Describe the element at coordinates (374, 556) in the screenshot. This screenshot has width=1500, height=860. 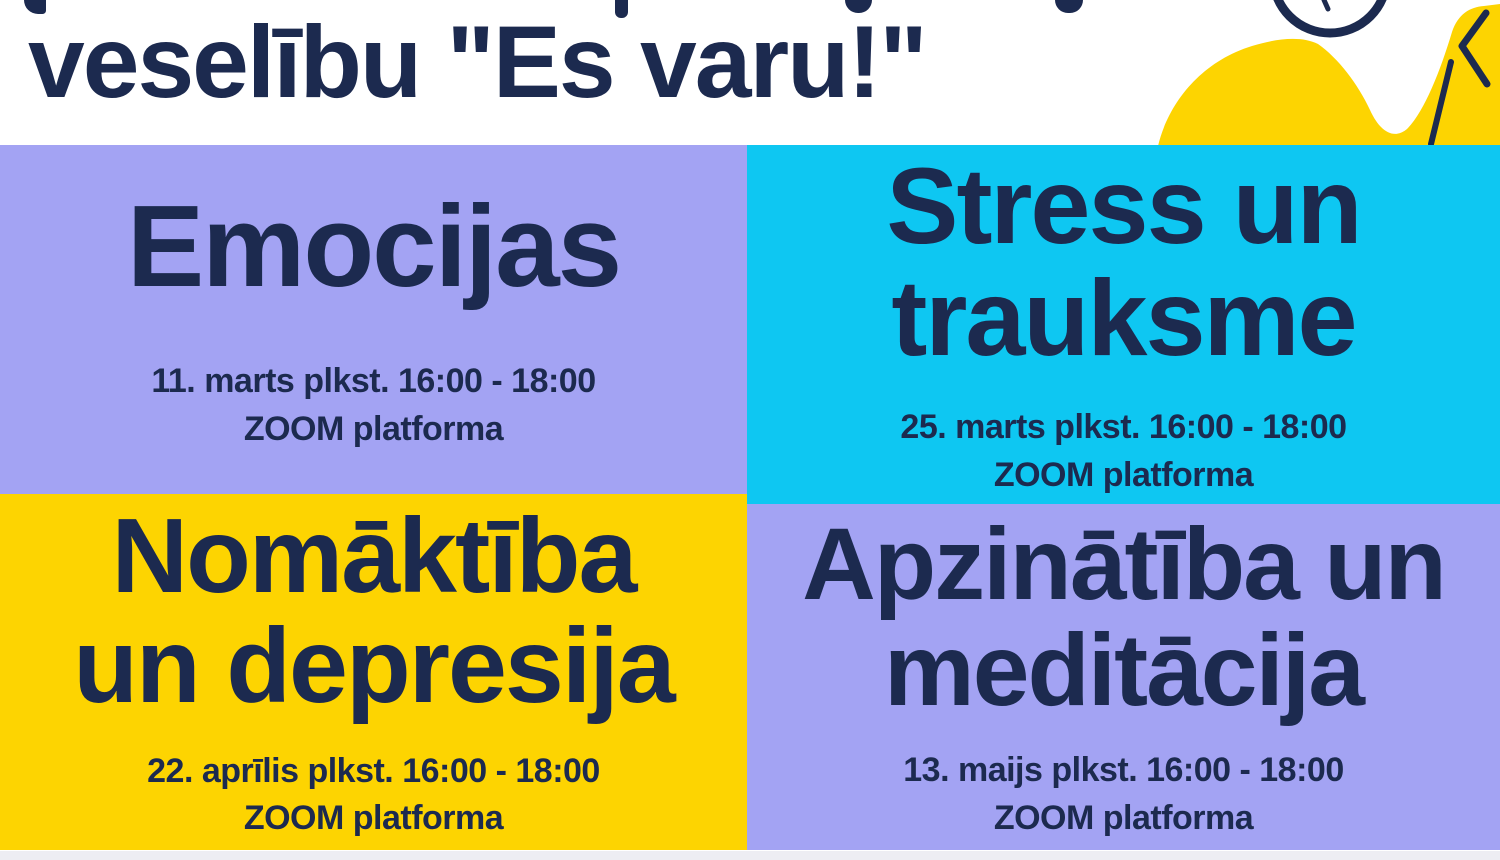
I see `session-title-line: Nomāktība` at that location.